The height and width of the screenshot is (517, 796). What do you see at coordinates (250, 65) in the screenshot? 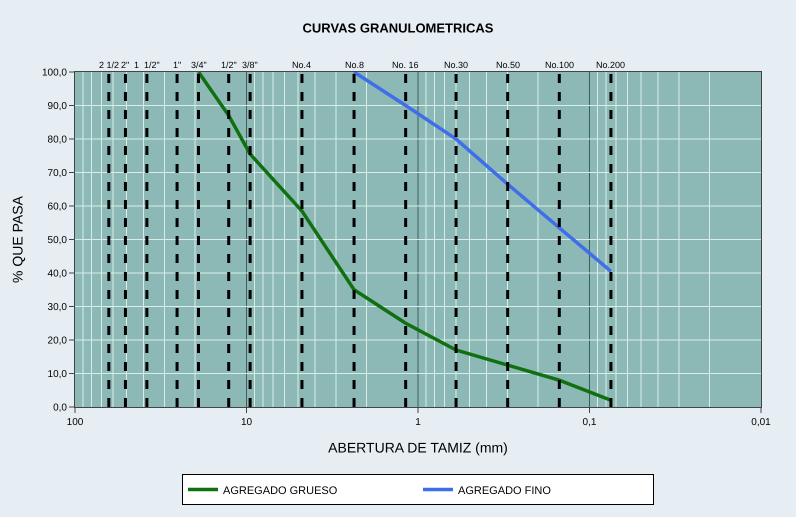
I see `text: 3/8"` at bounding box center [250, 65].